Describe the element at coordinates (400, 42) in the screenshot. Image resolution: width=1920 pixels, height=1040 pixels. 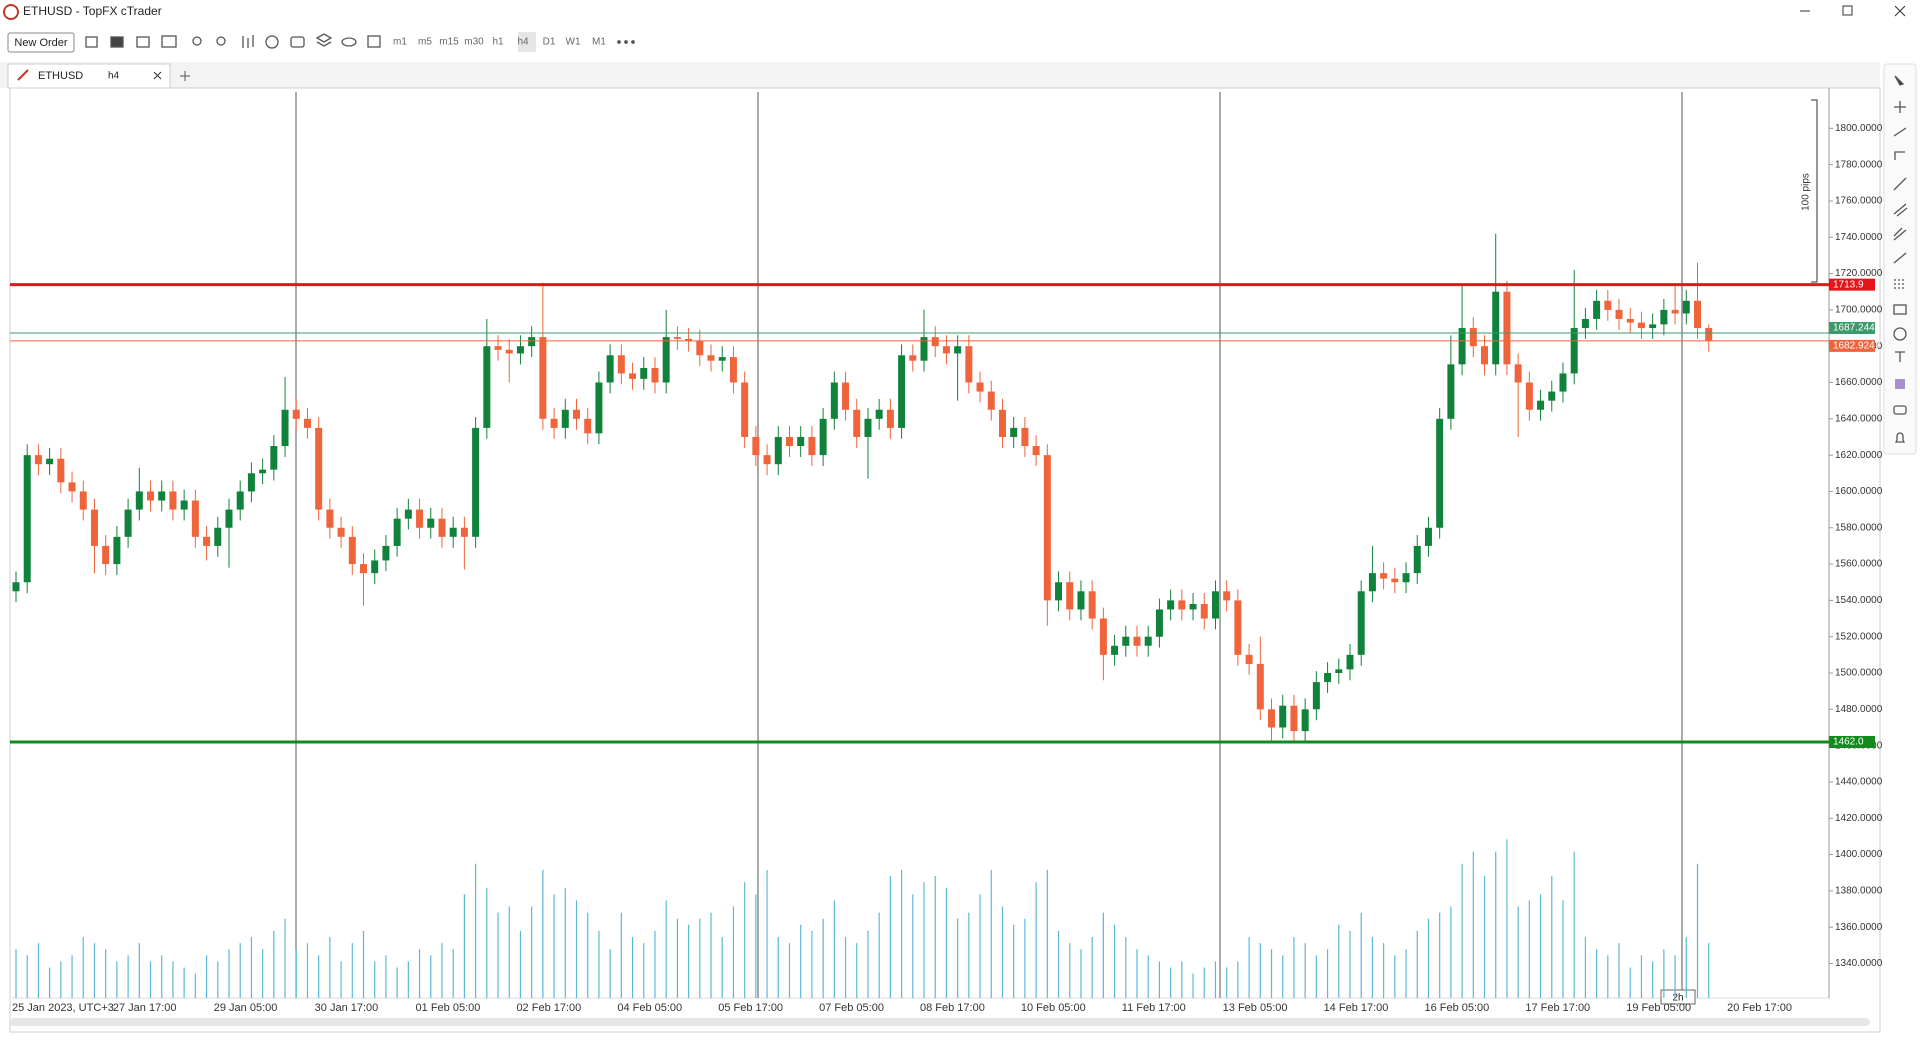
I see `timeframe-button: m1` at that location.